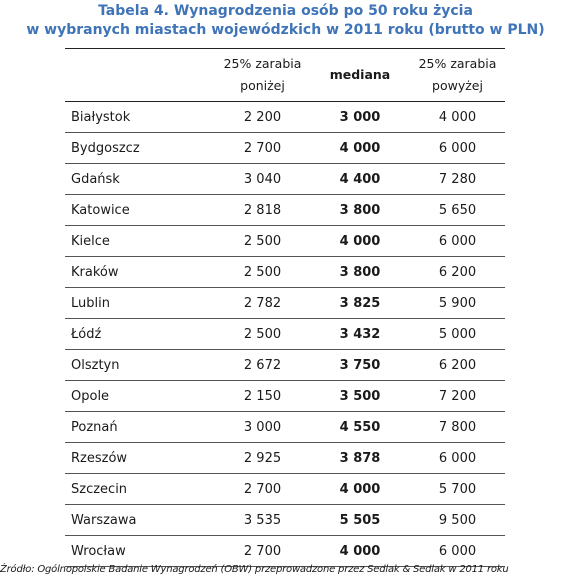  What do you see at coordinates (262, 365) in the screenshot?
I see `cell-low: 2 672` at bounding box center [262, 365].